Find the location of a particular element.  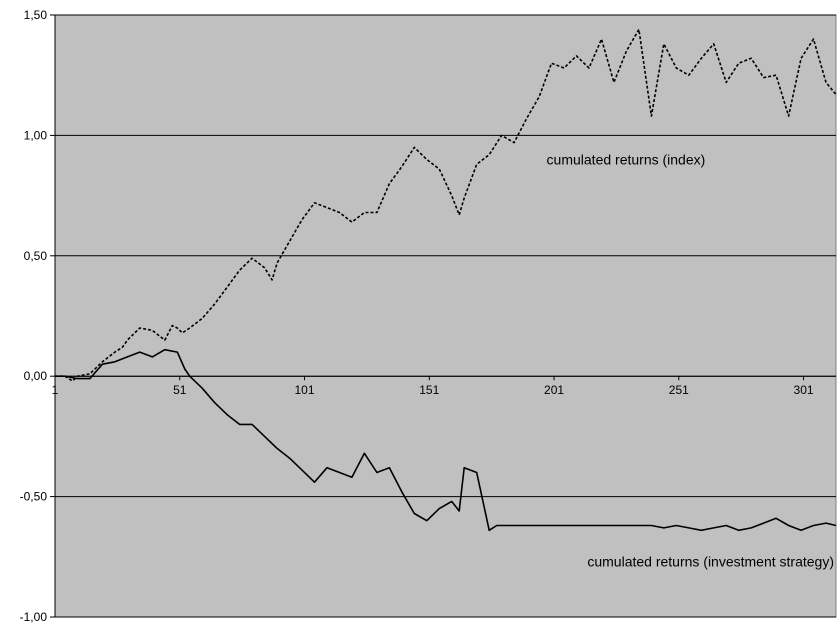

x-tick-label: 101 is located at coordinates (305, 390).